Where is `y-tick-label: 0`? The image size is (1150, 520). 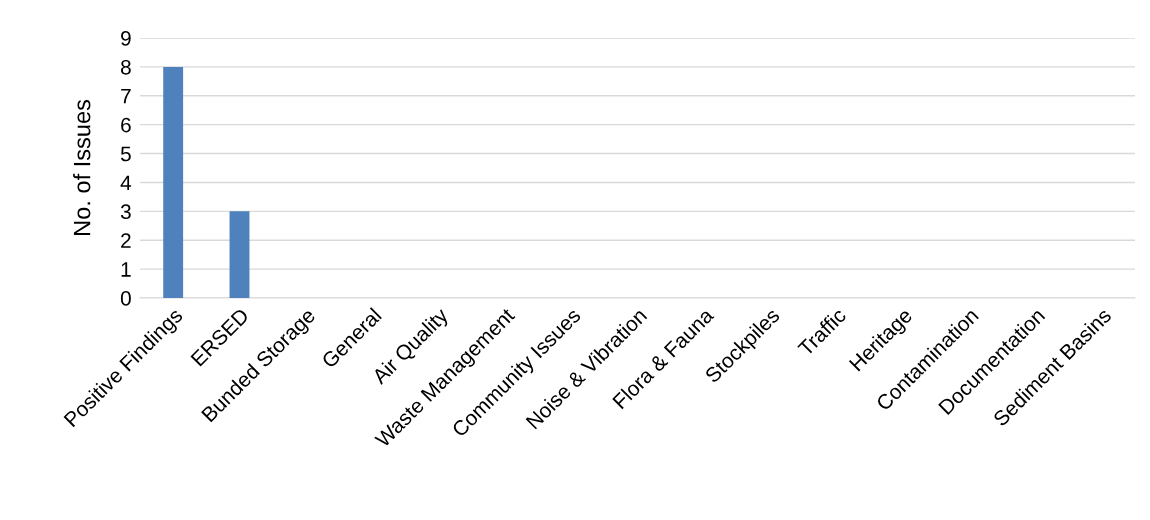 y-tick-label: 0 is located at coordinates (125, 298).